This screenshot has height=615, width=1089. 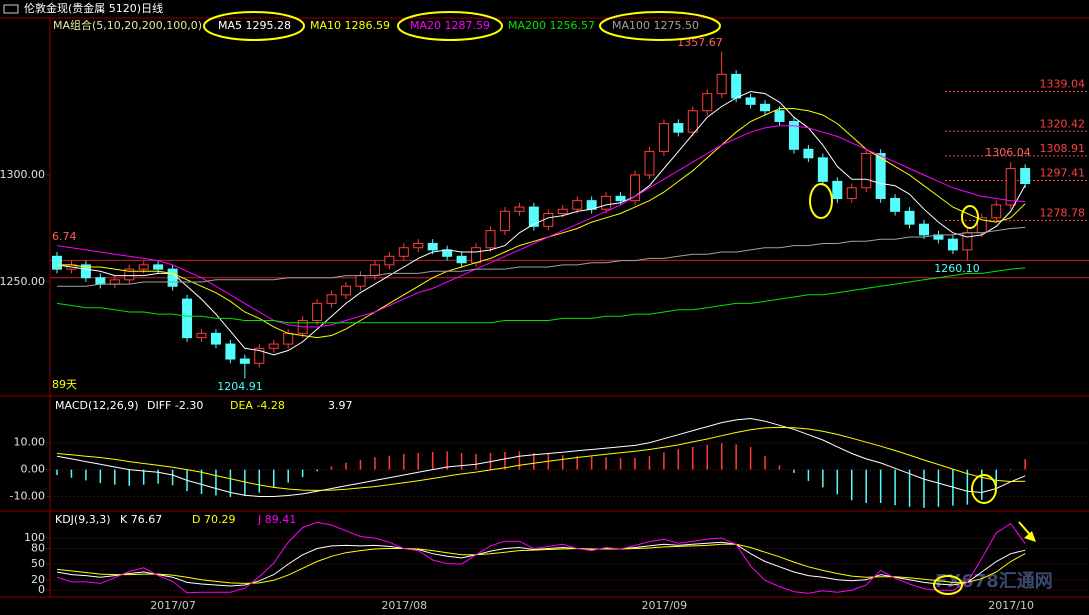 What do you see at coordinates (404, 605) in the screenshot?
I see `x-tick-label: 2017/08` at bounding box center [404, 605].